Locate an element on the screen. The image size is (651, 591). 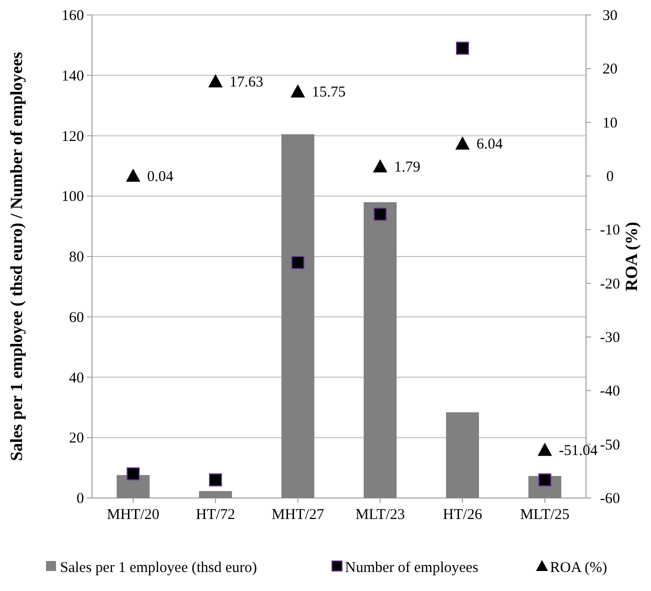
data-label: 0.04 is located at coordinates (160, 176).